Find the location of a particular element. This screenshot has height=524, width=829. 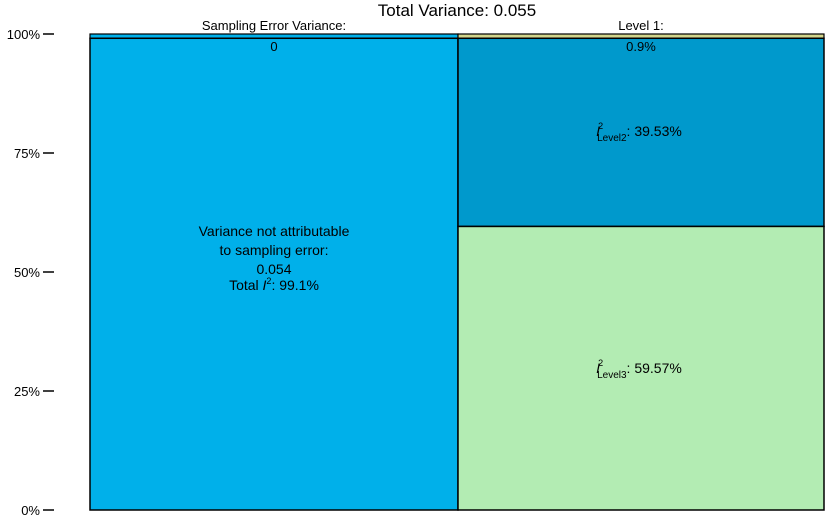

y-axis-tick-label-0: 0% is located at coordinates (30, 510).